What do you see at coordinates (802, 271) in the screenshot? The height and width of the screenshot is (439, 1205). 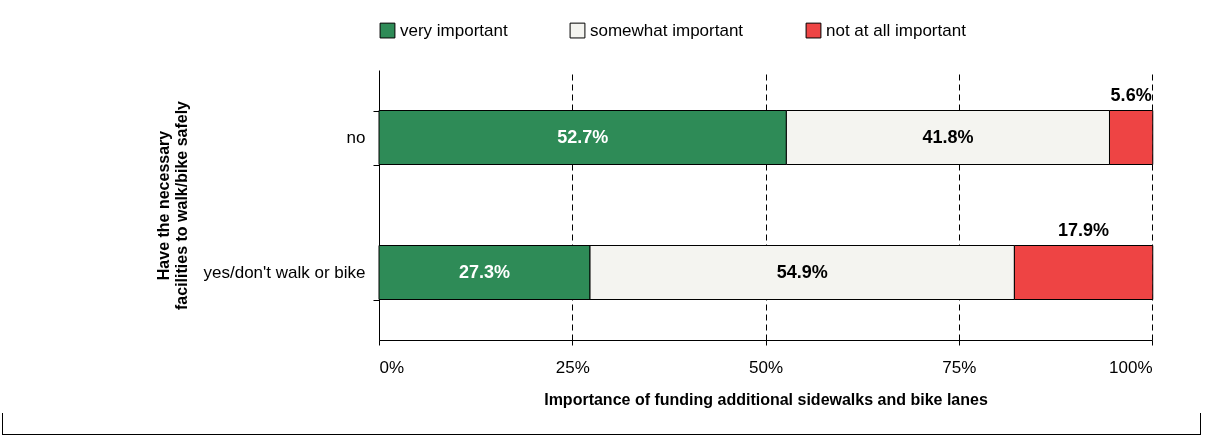 I see `data-label: 54.9%` at bounding box center [802, 271].